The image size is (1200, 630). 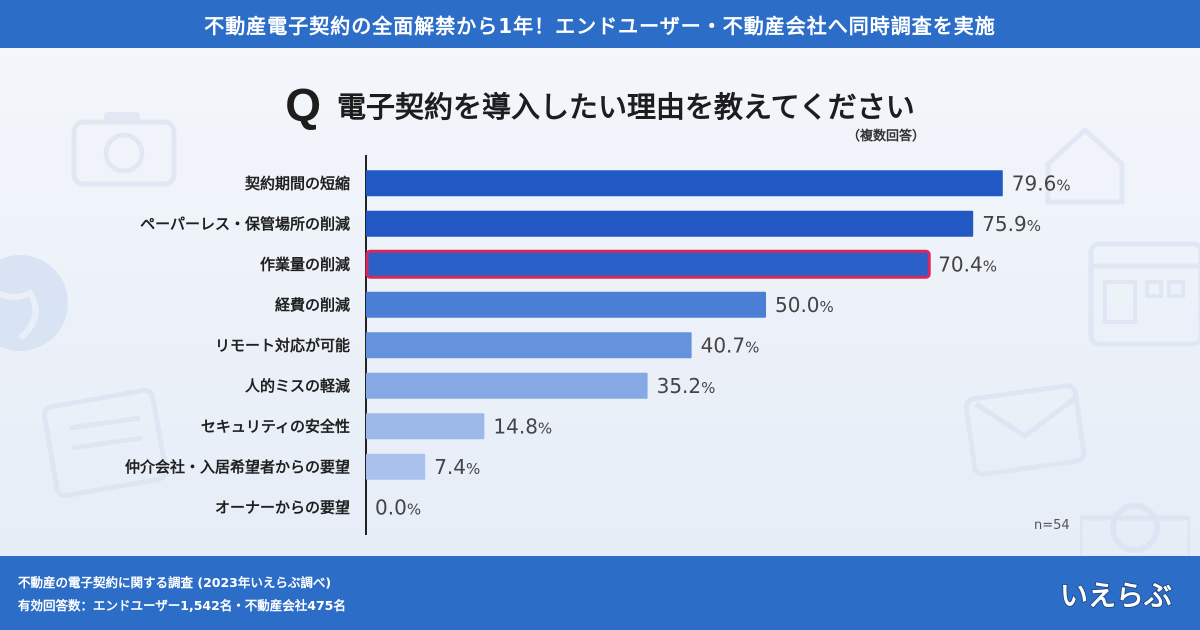 I want to click on category-label: 人的ミスの軽減, so click(x=297, y=386).